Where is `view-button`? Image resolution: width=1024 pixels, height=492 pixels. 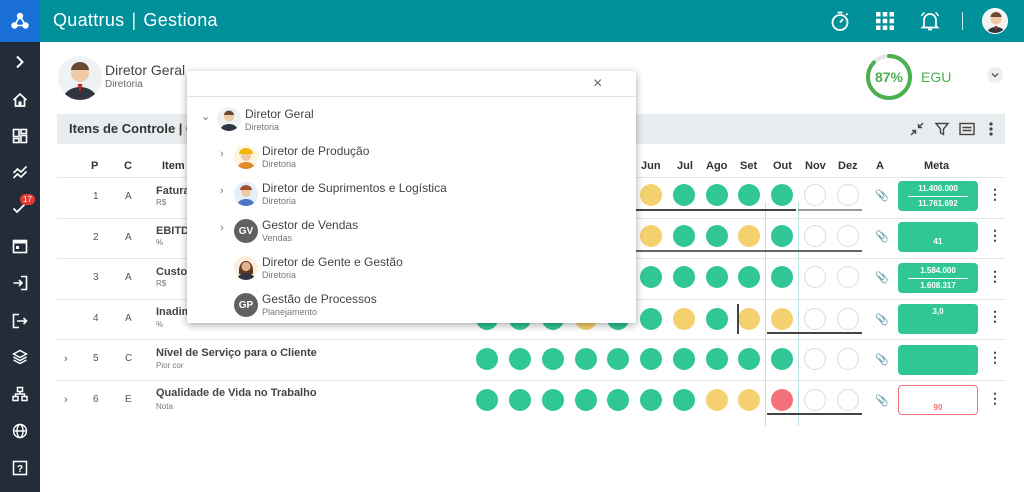
view-button is located at coordinates (967, 129).